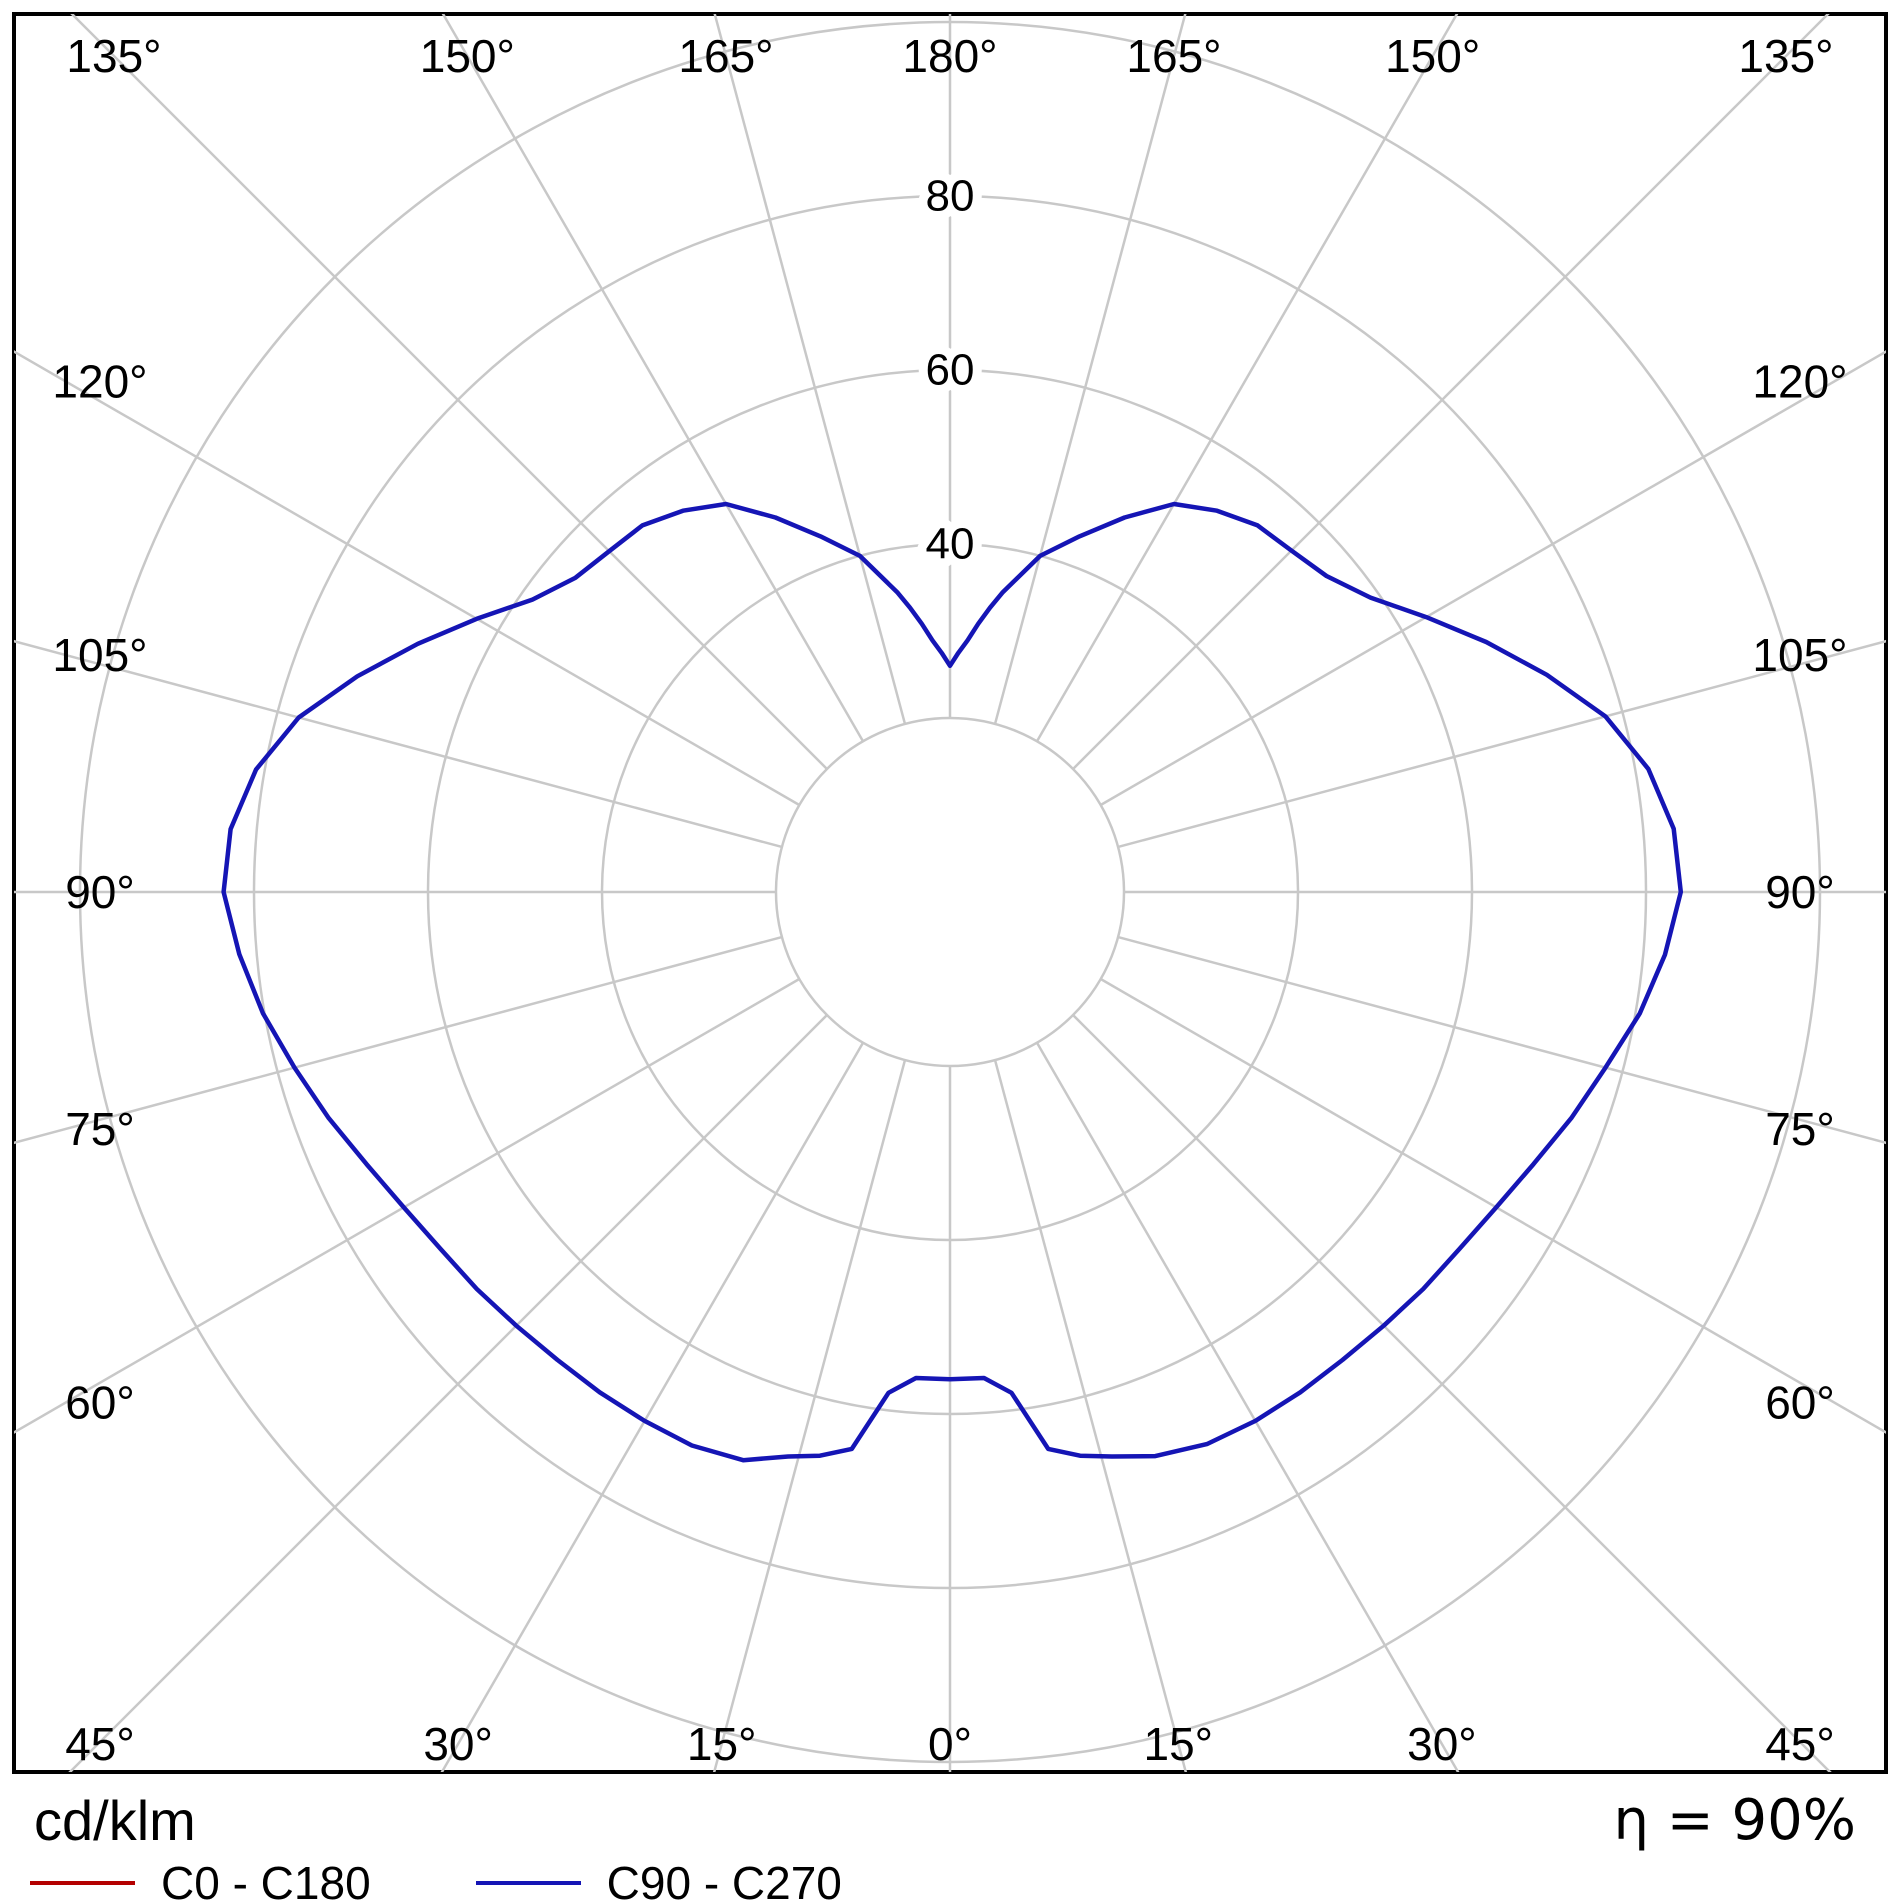 The width and height of the screenshot is (1900, 1900). What do you see at coordinates (82, 1883) in the screenshot?
I see `legend-line-c0-c180-icon` at bounding box center [82, 1883].